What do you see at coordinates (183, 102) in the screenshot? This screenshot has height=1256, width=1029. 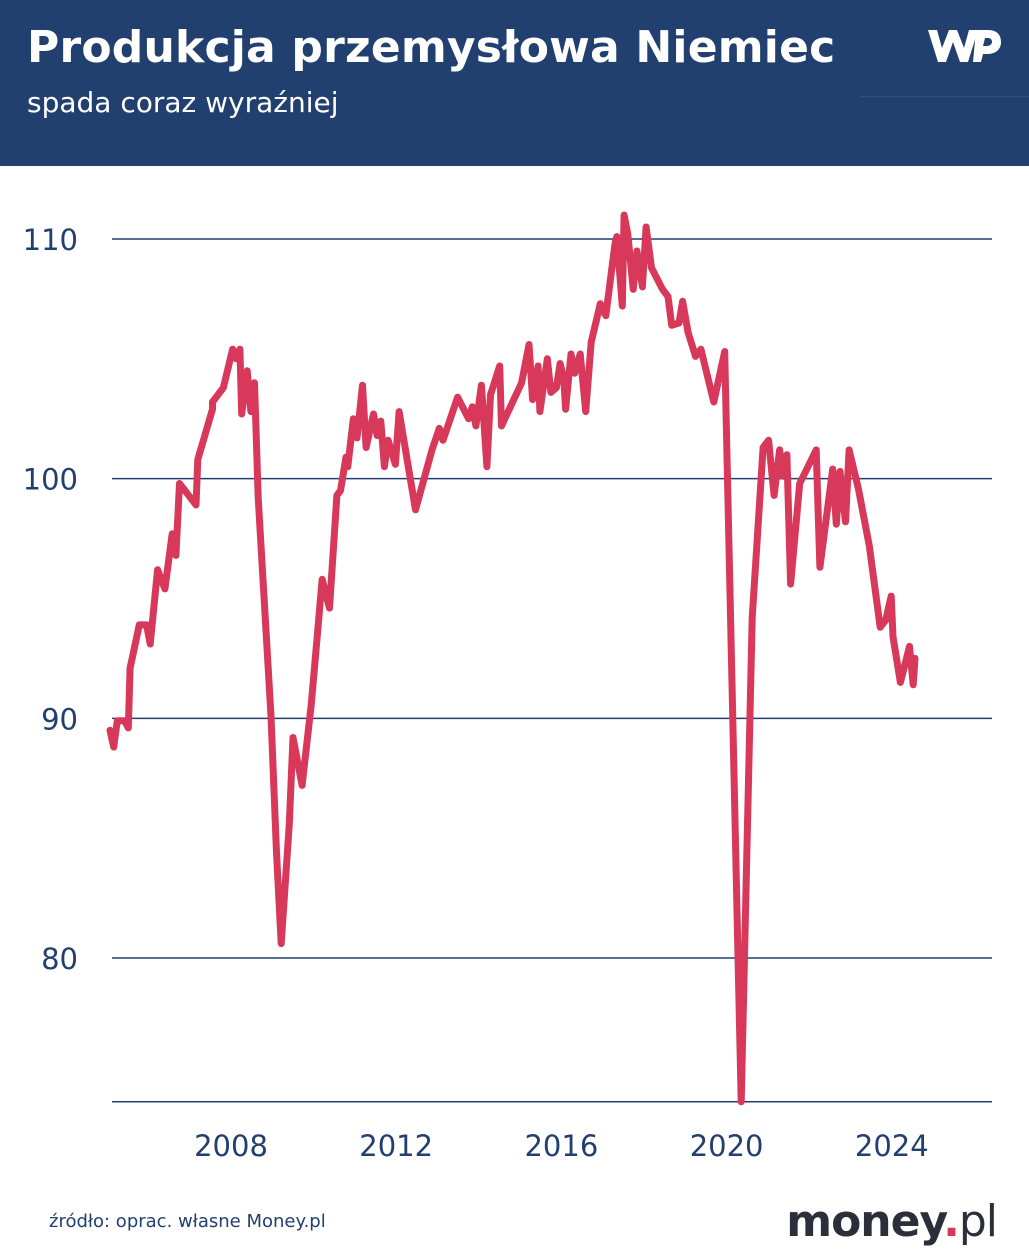 I see `chart-subtitle: spada coraz wyraźniej` at bounding box center [183, 102].